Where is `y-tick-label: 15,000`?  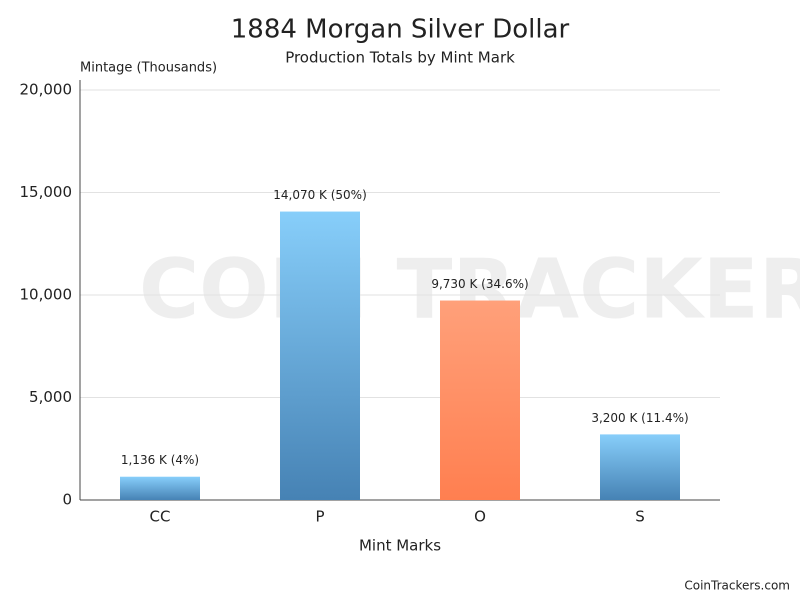 y-tick-label: 15,000 is located at coordinates (46, 192).